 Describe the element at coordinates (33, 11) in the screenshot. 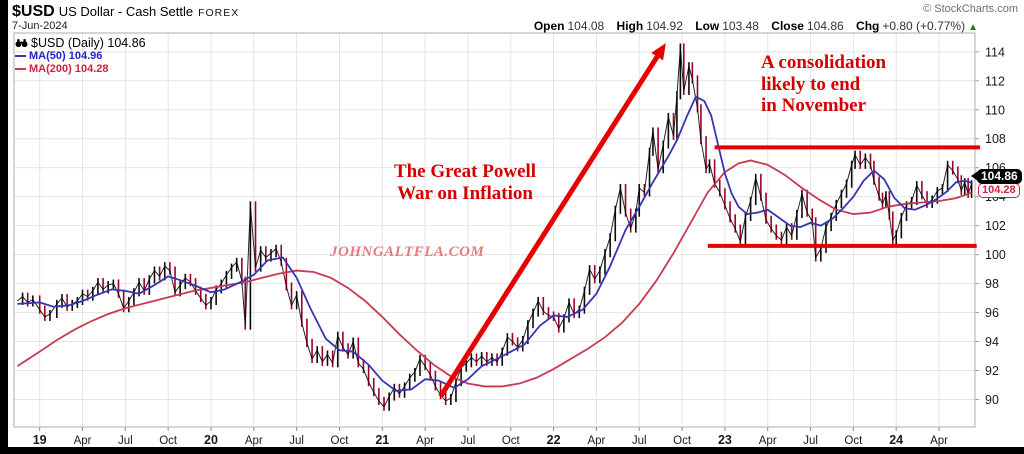

I see `ticker-symbol: $USD` at that location.